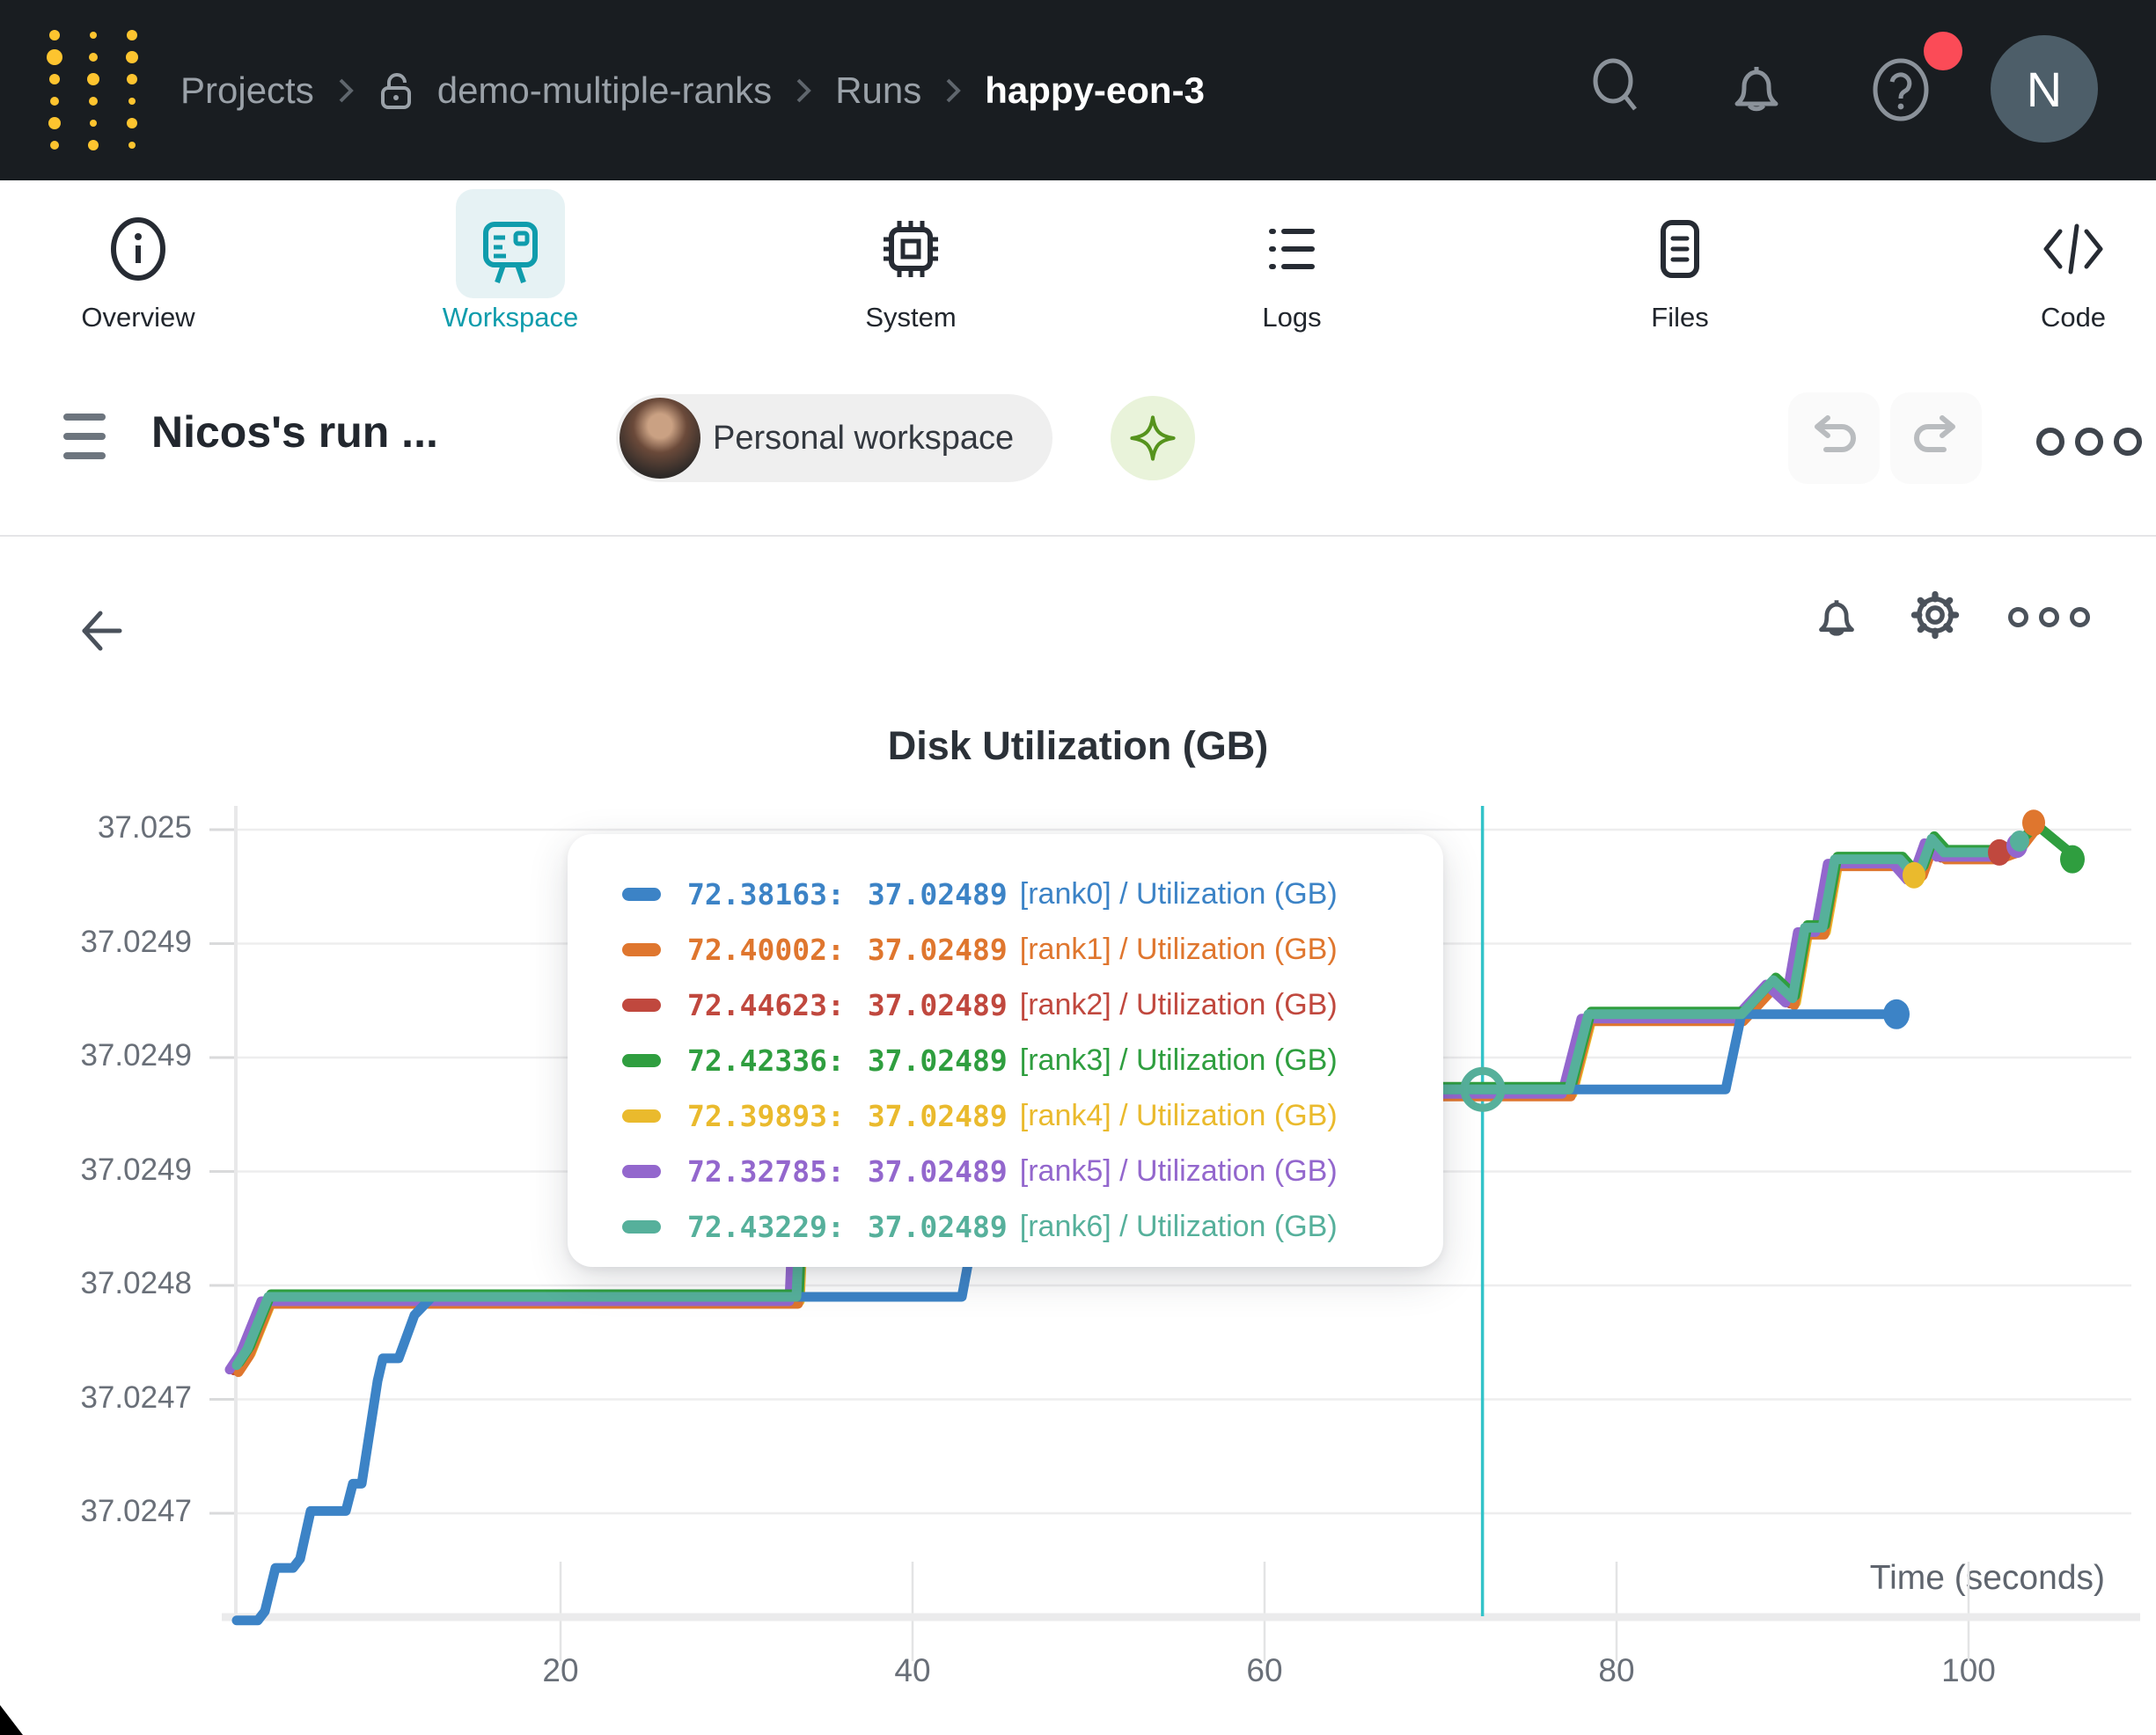 Image resolution: width=2156 pixels, height=1735 pixels. What do you see at coordinates (1757, 85) in the screenshot?
I see `notifications-bell-icon` at bounding box center [1757, 85].